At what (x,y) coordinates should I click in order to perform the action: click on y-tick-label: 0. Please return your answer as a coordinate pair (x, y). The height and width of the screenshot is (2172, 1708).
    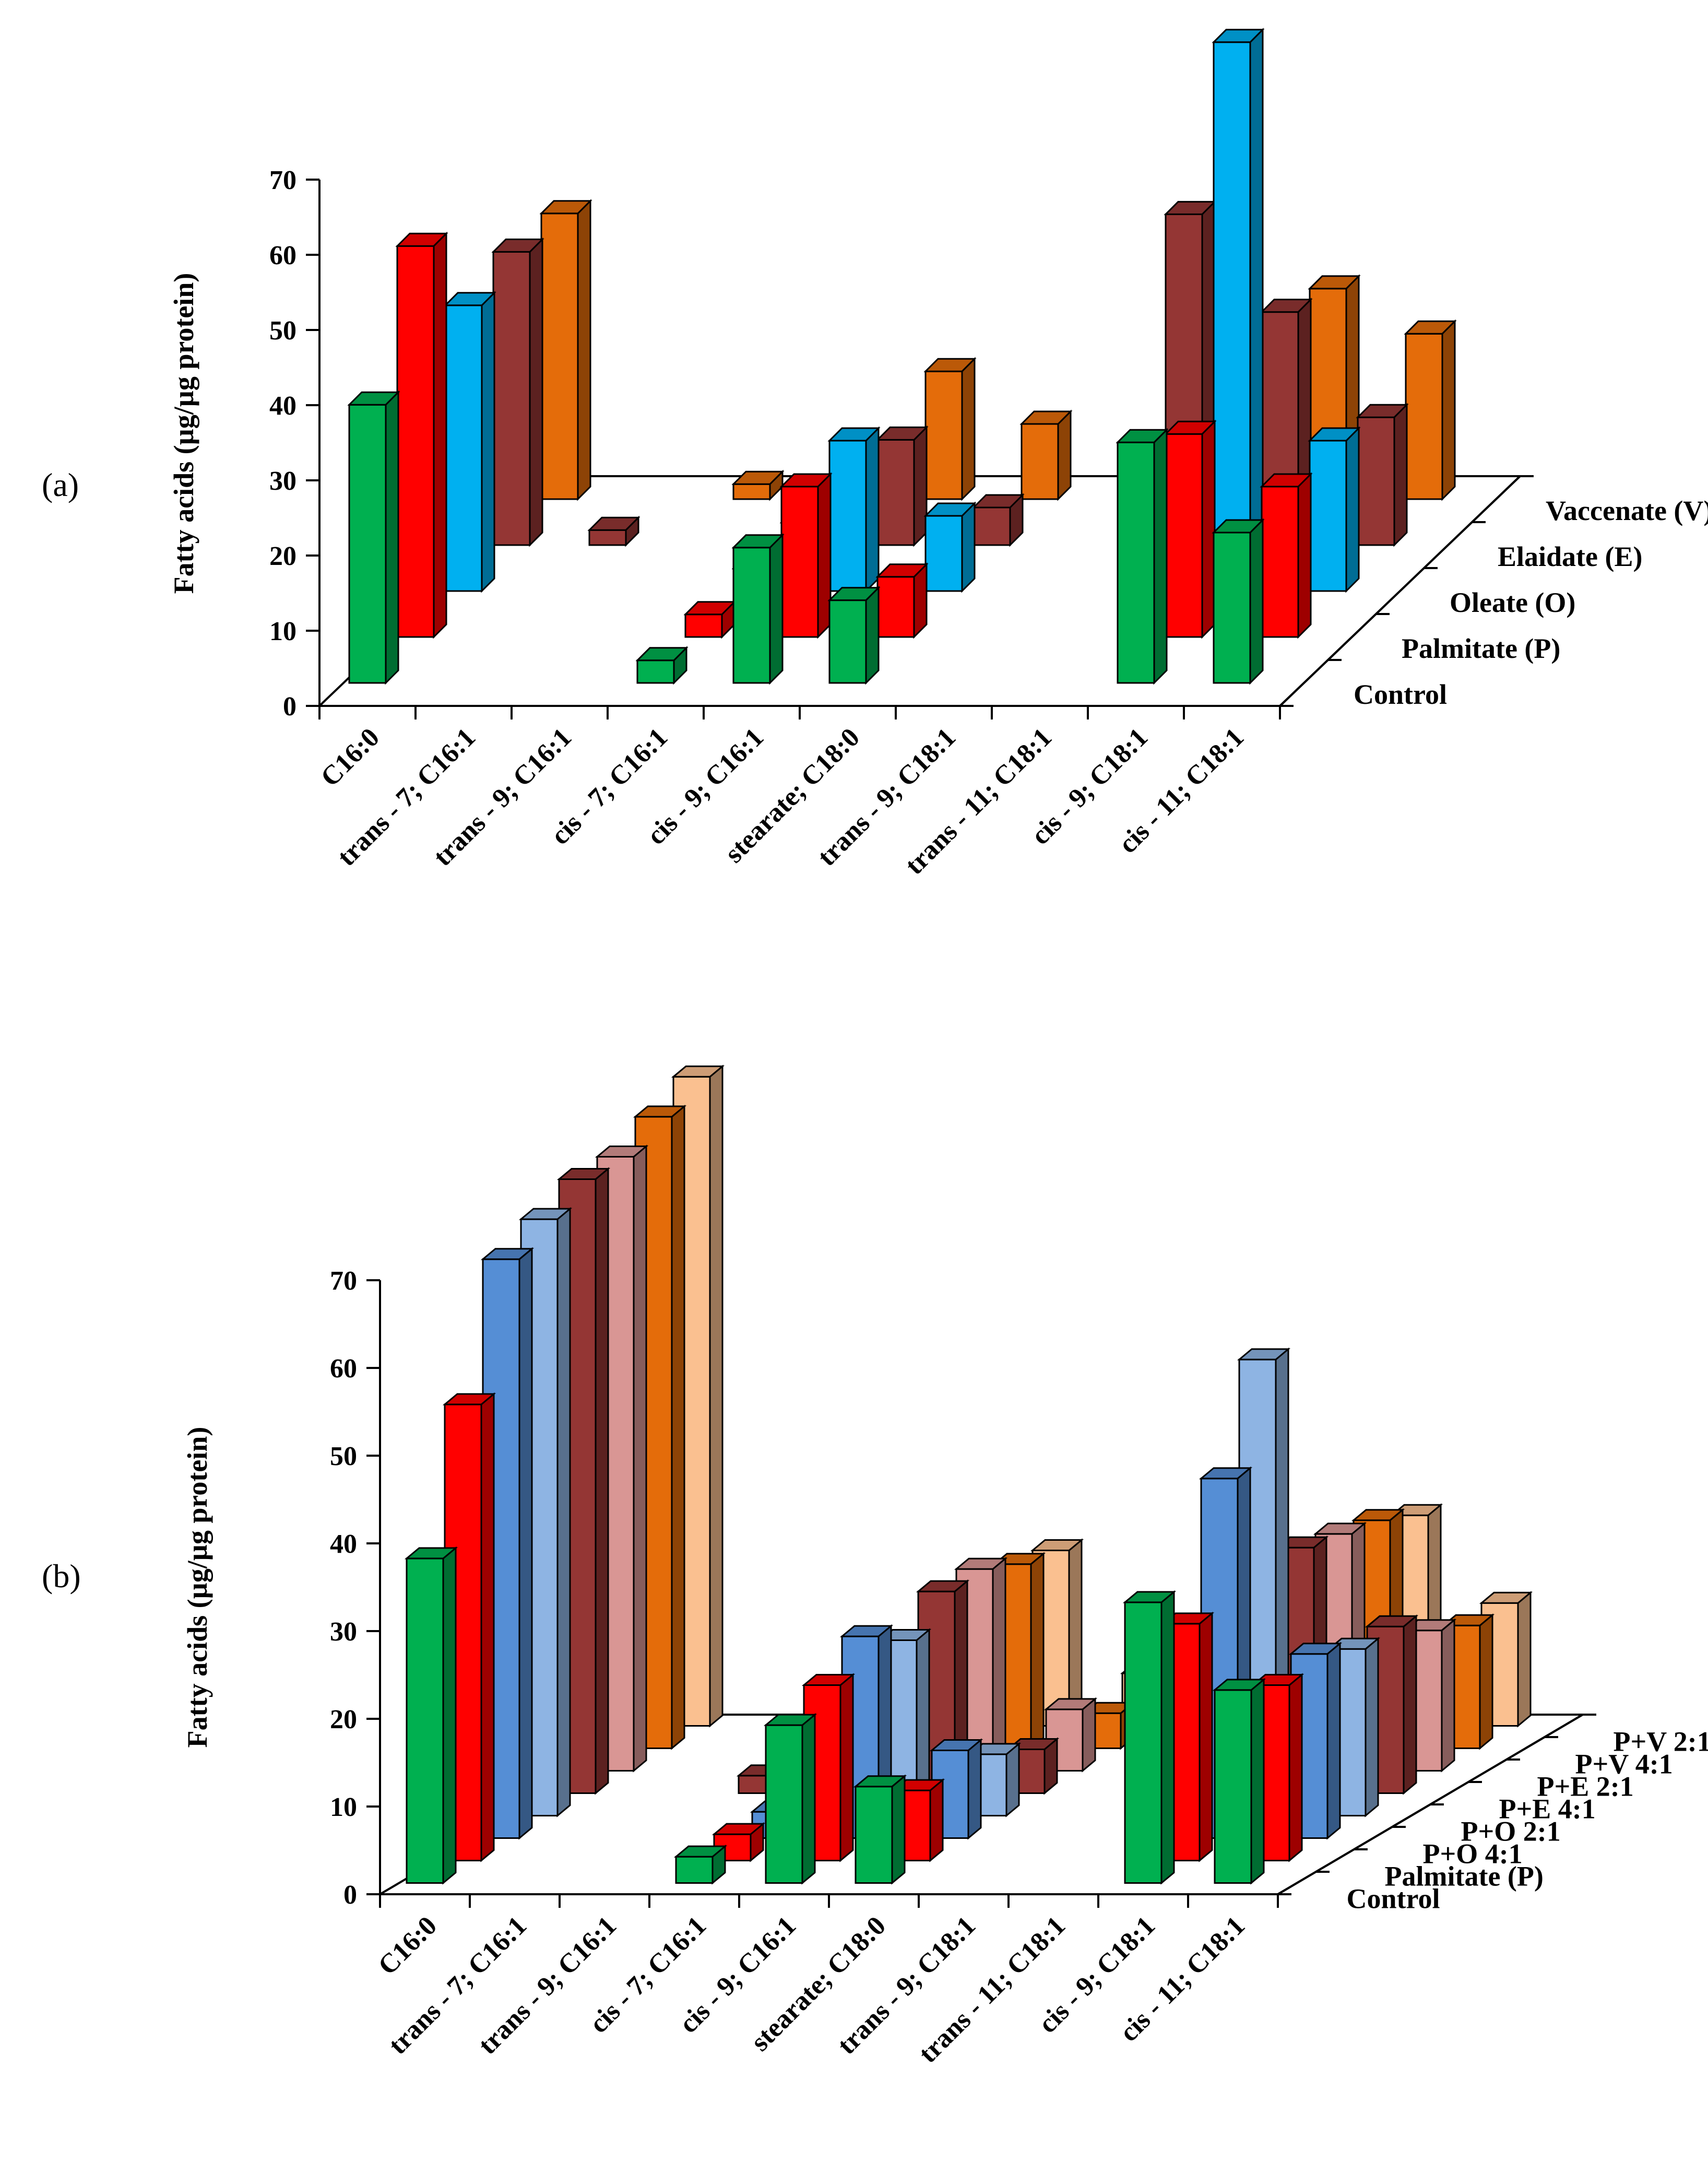
    Looking at the image, I should click on (290, 707).